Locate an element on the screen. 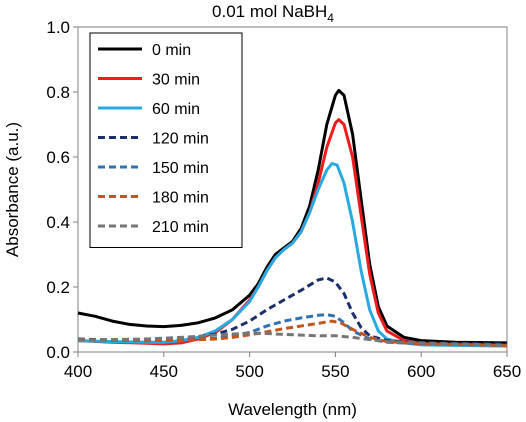  x-axis-ticks: 400 450 500 550 600 650 is located at coordinates (292, 366).